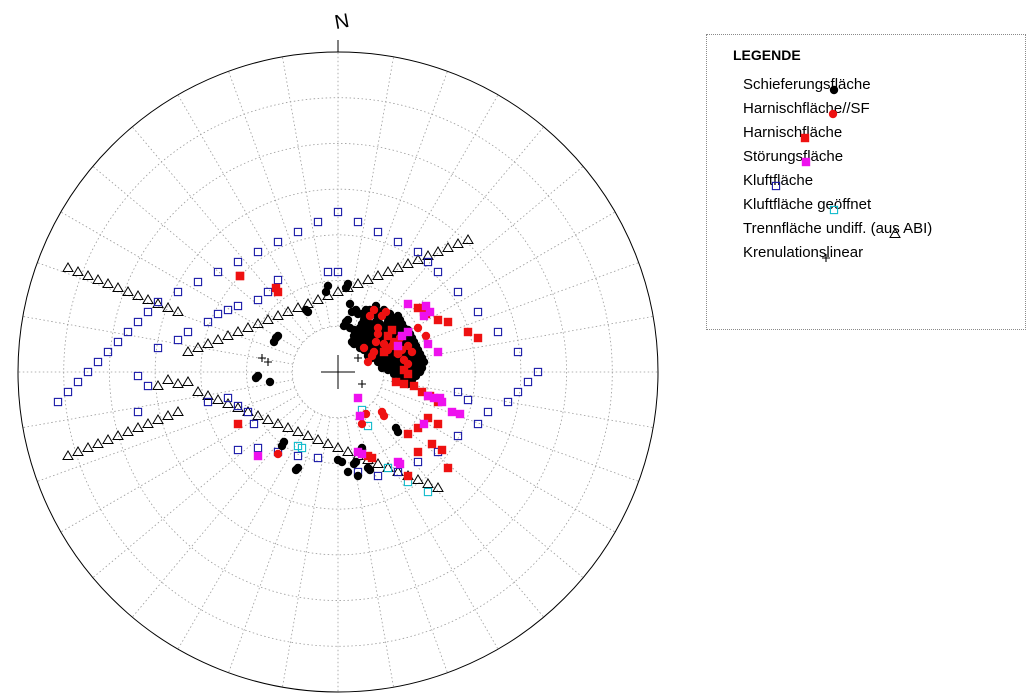  Describe the element at coordinates (883, 111) in the screenshot. I see `legend-entry: Harnischfläche//SF` at that location.